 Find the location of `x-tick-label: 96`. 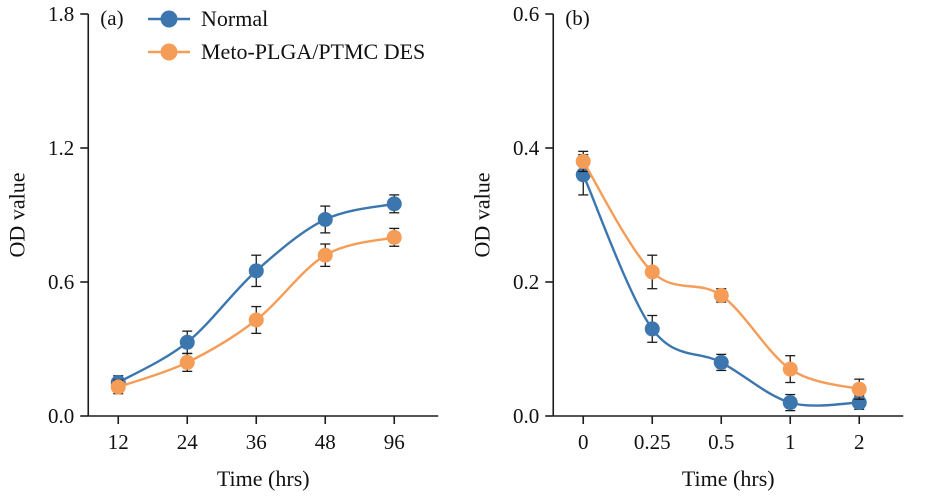

x-tick-label: 96 is located at coordinates (394, 442).